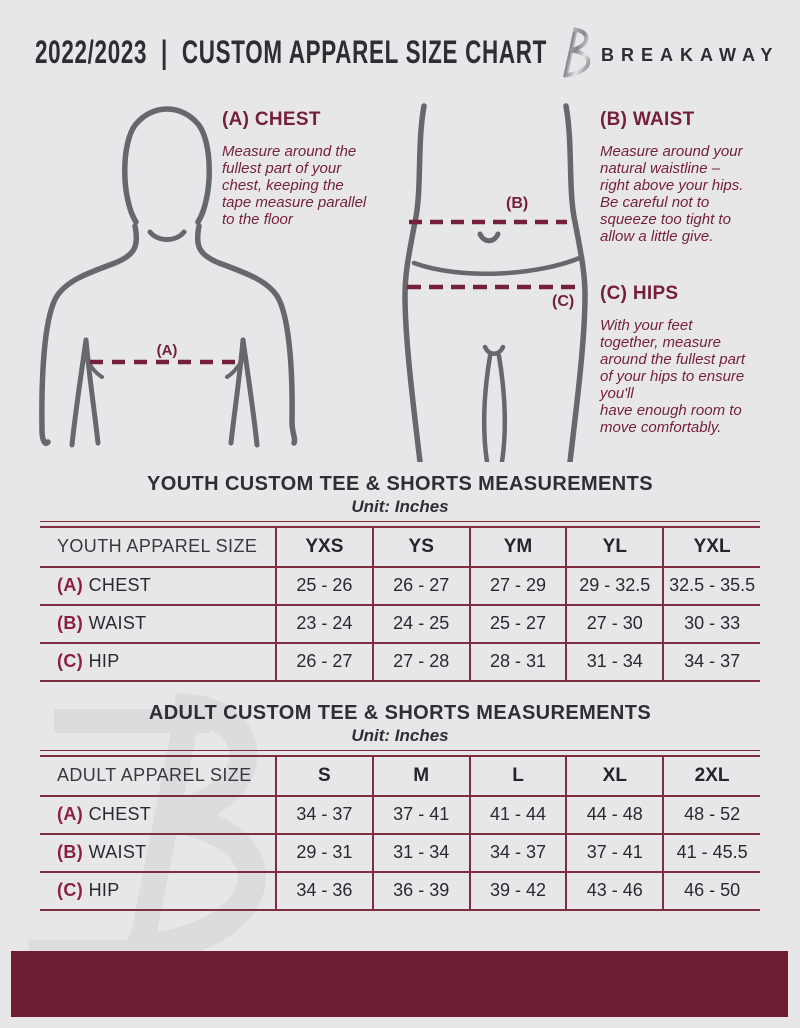  I want to click on adult-size-s: S, so click(324, 776).